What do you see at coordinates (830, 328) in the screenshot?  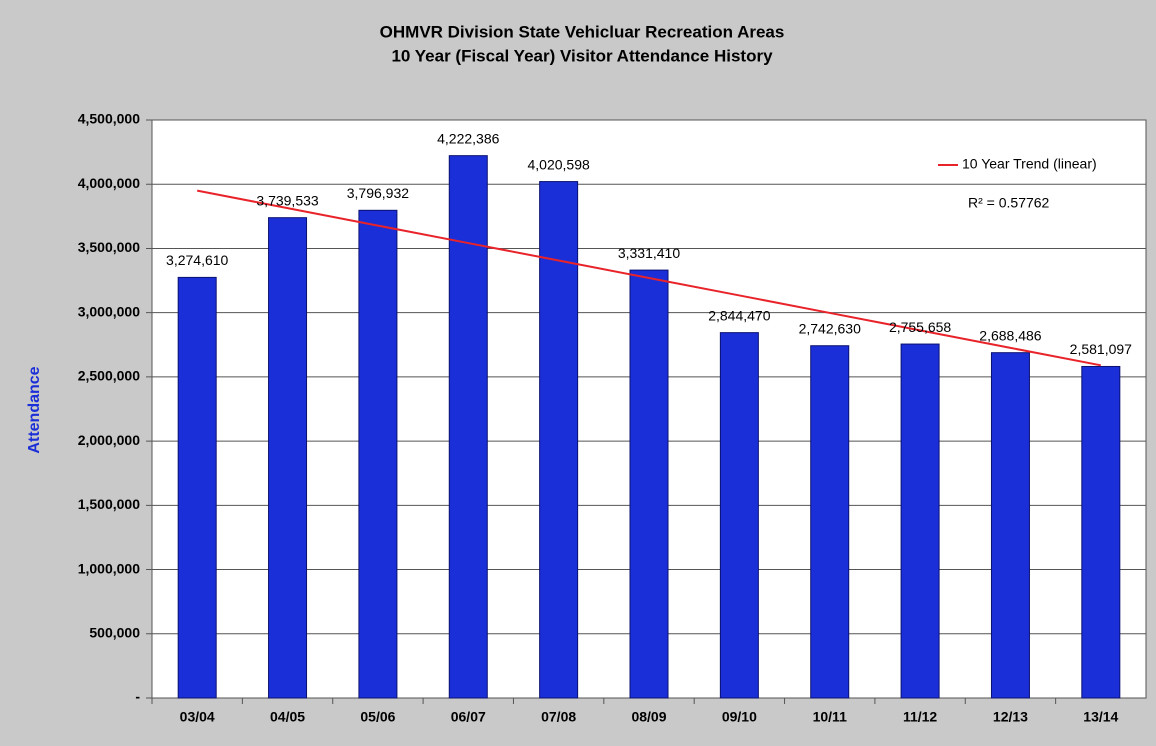 I see `value-label: 2,742,630` at bounding box center [830, 328].